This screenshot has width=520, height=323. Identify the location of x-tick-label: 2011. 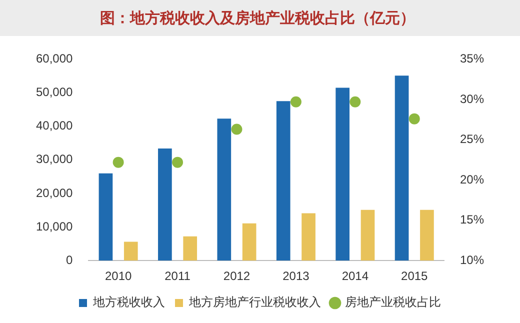
(177, 276).